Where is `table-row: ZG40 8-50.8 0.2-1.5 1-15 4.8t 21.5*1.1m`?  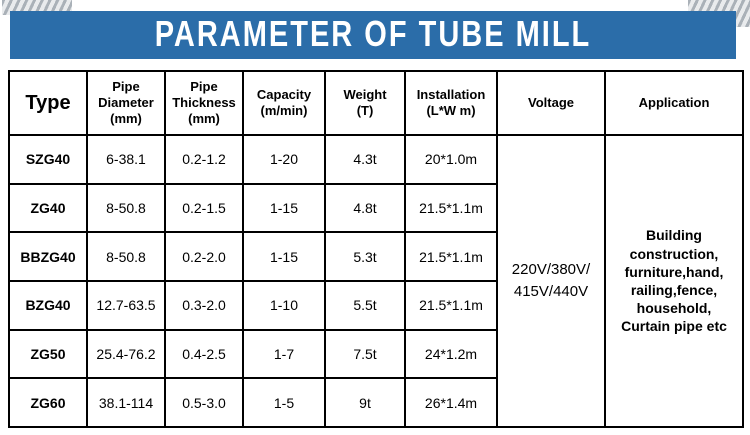
table-row: ZG40 8-50.8 0.2-1.5 1-15 4.8t 21.5*1.1m is located at coordinates (375, 208).